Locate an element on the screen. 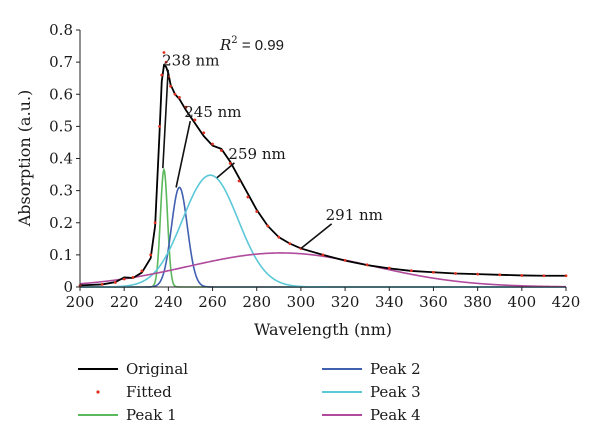 The width and height of the screenshot is (600, 447). x-tick-label: 240 is located at coordinates (168, 302).